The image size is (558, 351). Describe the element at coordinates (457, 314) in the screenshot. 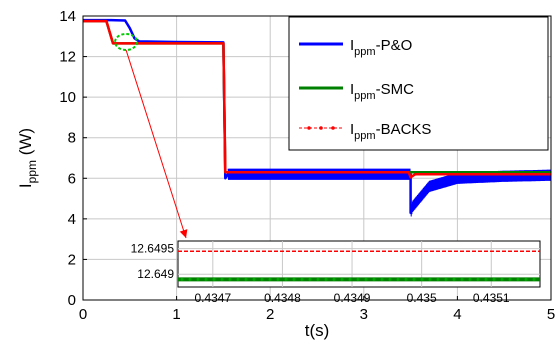

I see `x-tick-label: 4` at that location.